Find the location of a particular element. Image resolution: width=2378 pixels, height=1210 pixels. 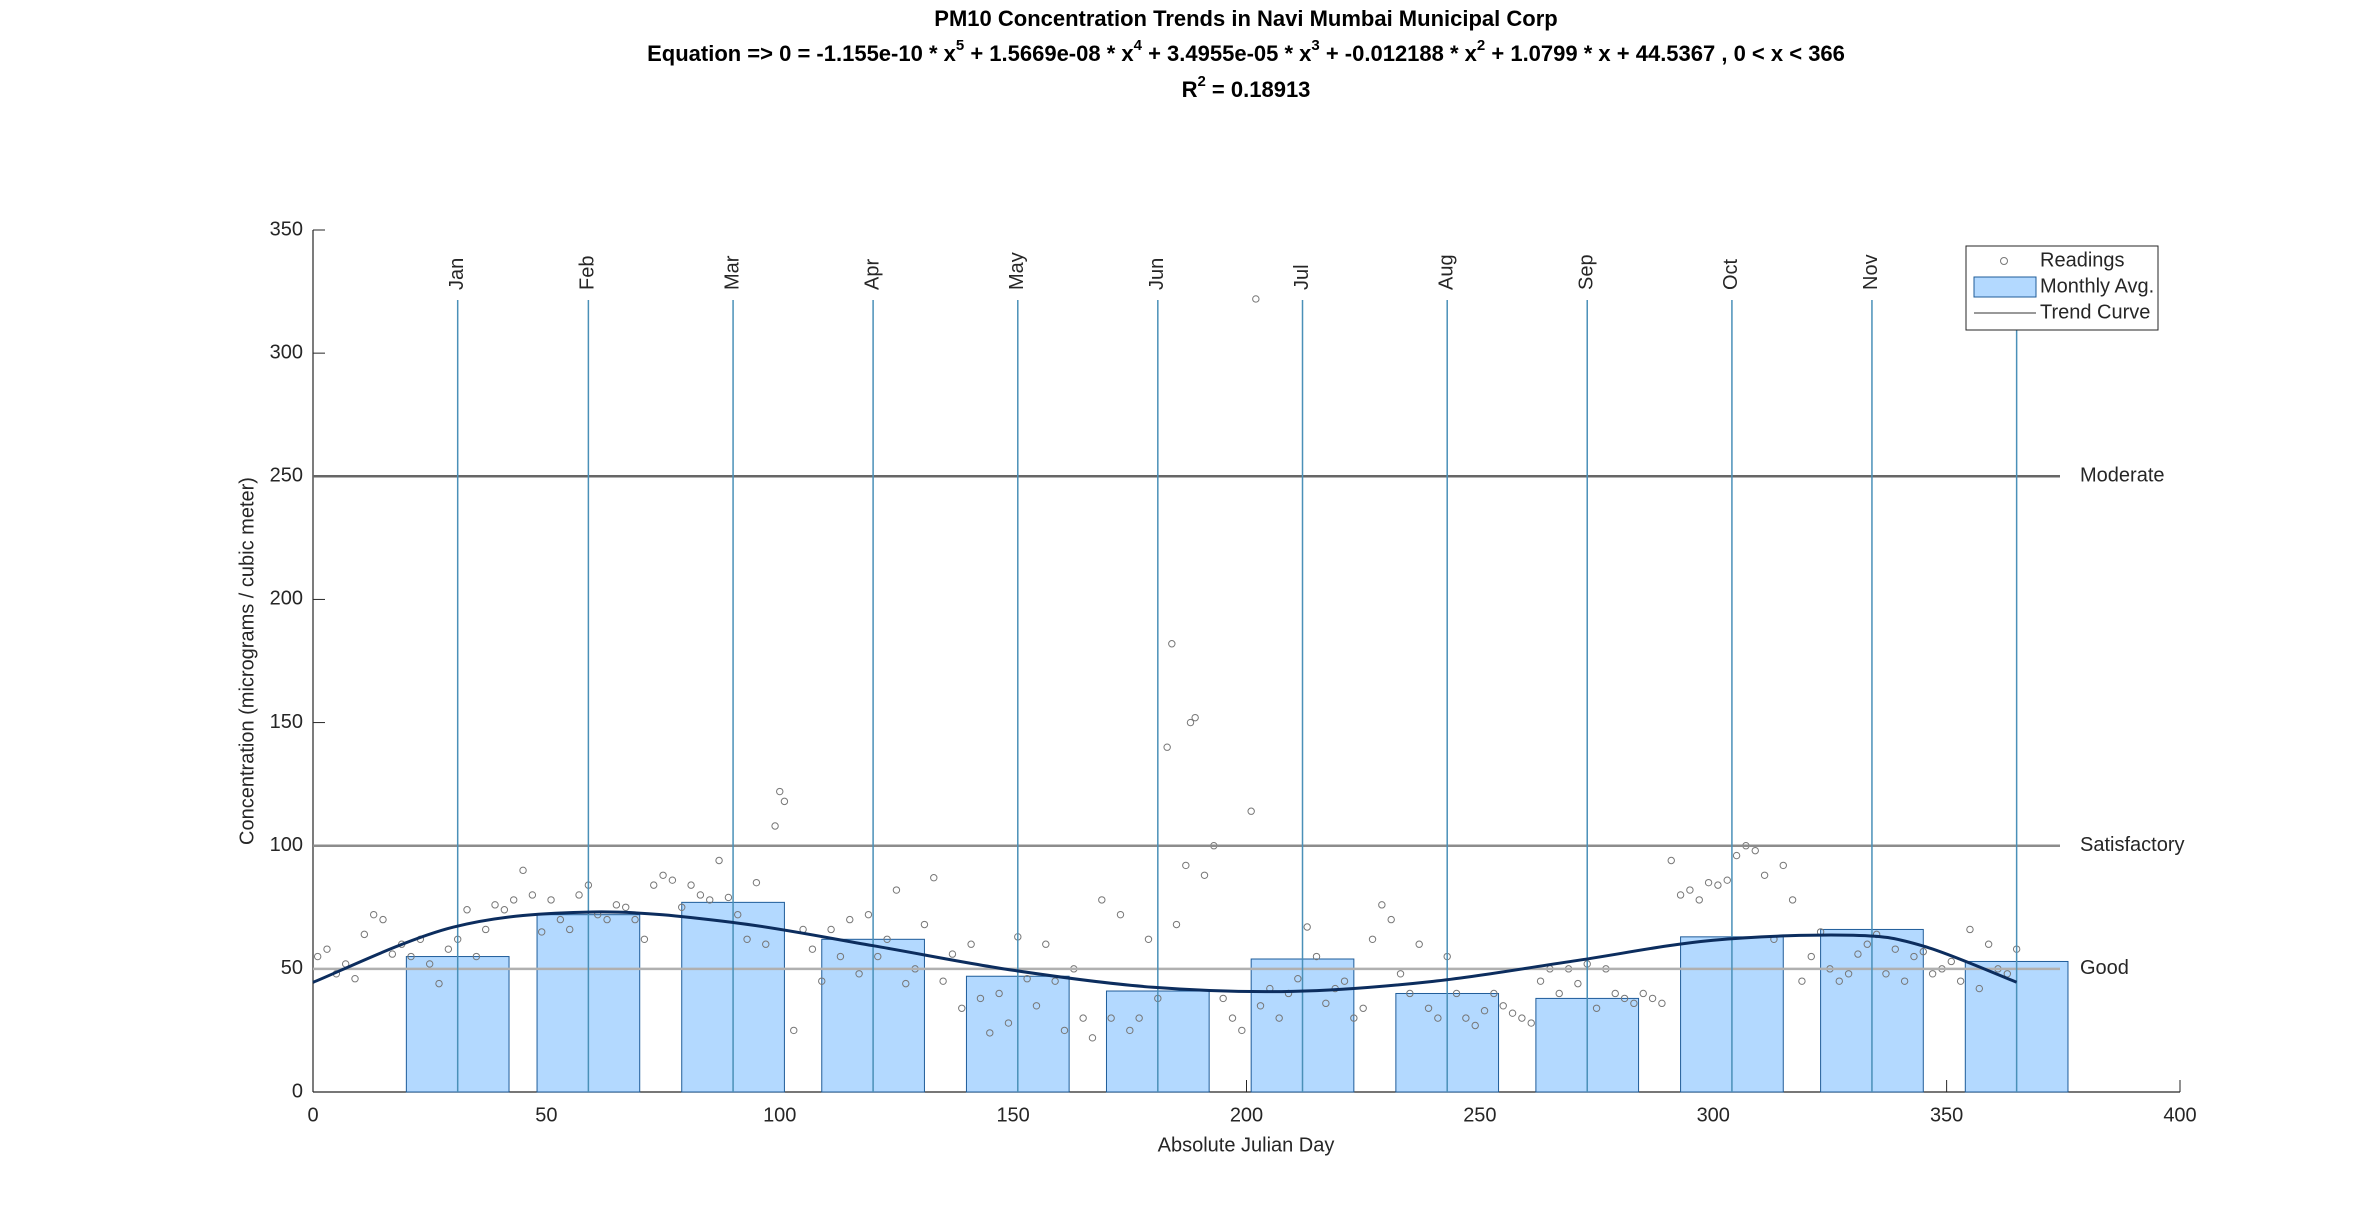

x-tick-label: 400 is located at coordinates (2179, 1115).